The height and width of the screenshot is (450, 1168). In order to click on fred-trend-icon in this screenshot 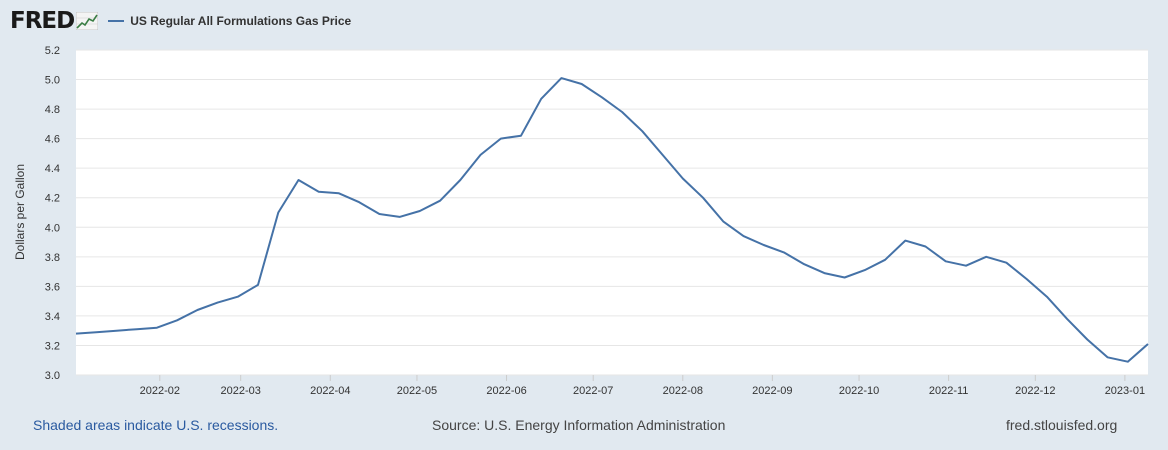, I will do `click(87, 21)`.